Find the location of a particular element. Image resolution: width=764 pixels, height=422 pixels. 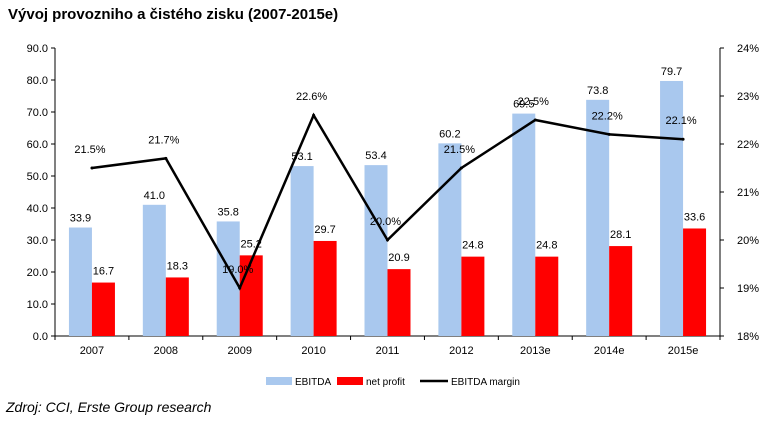

ebitda-margin-label: 22.2% is located at coordinates (607, 116).